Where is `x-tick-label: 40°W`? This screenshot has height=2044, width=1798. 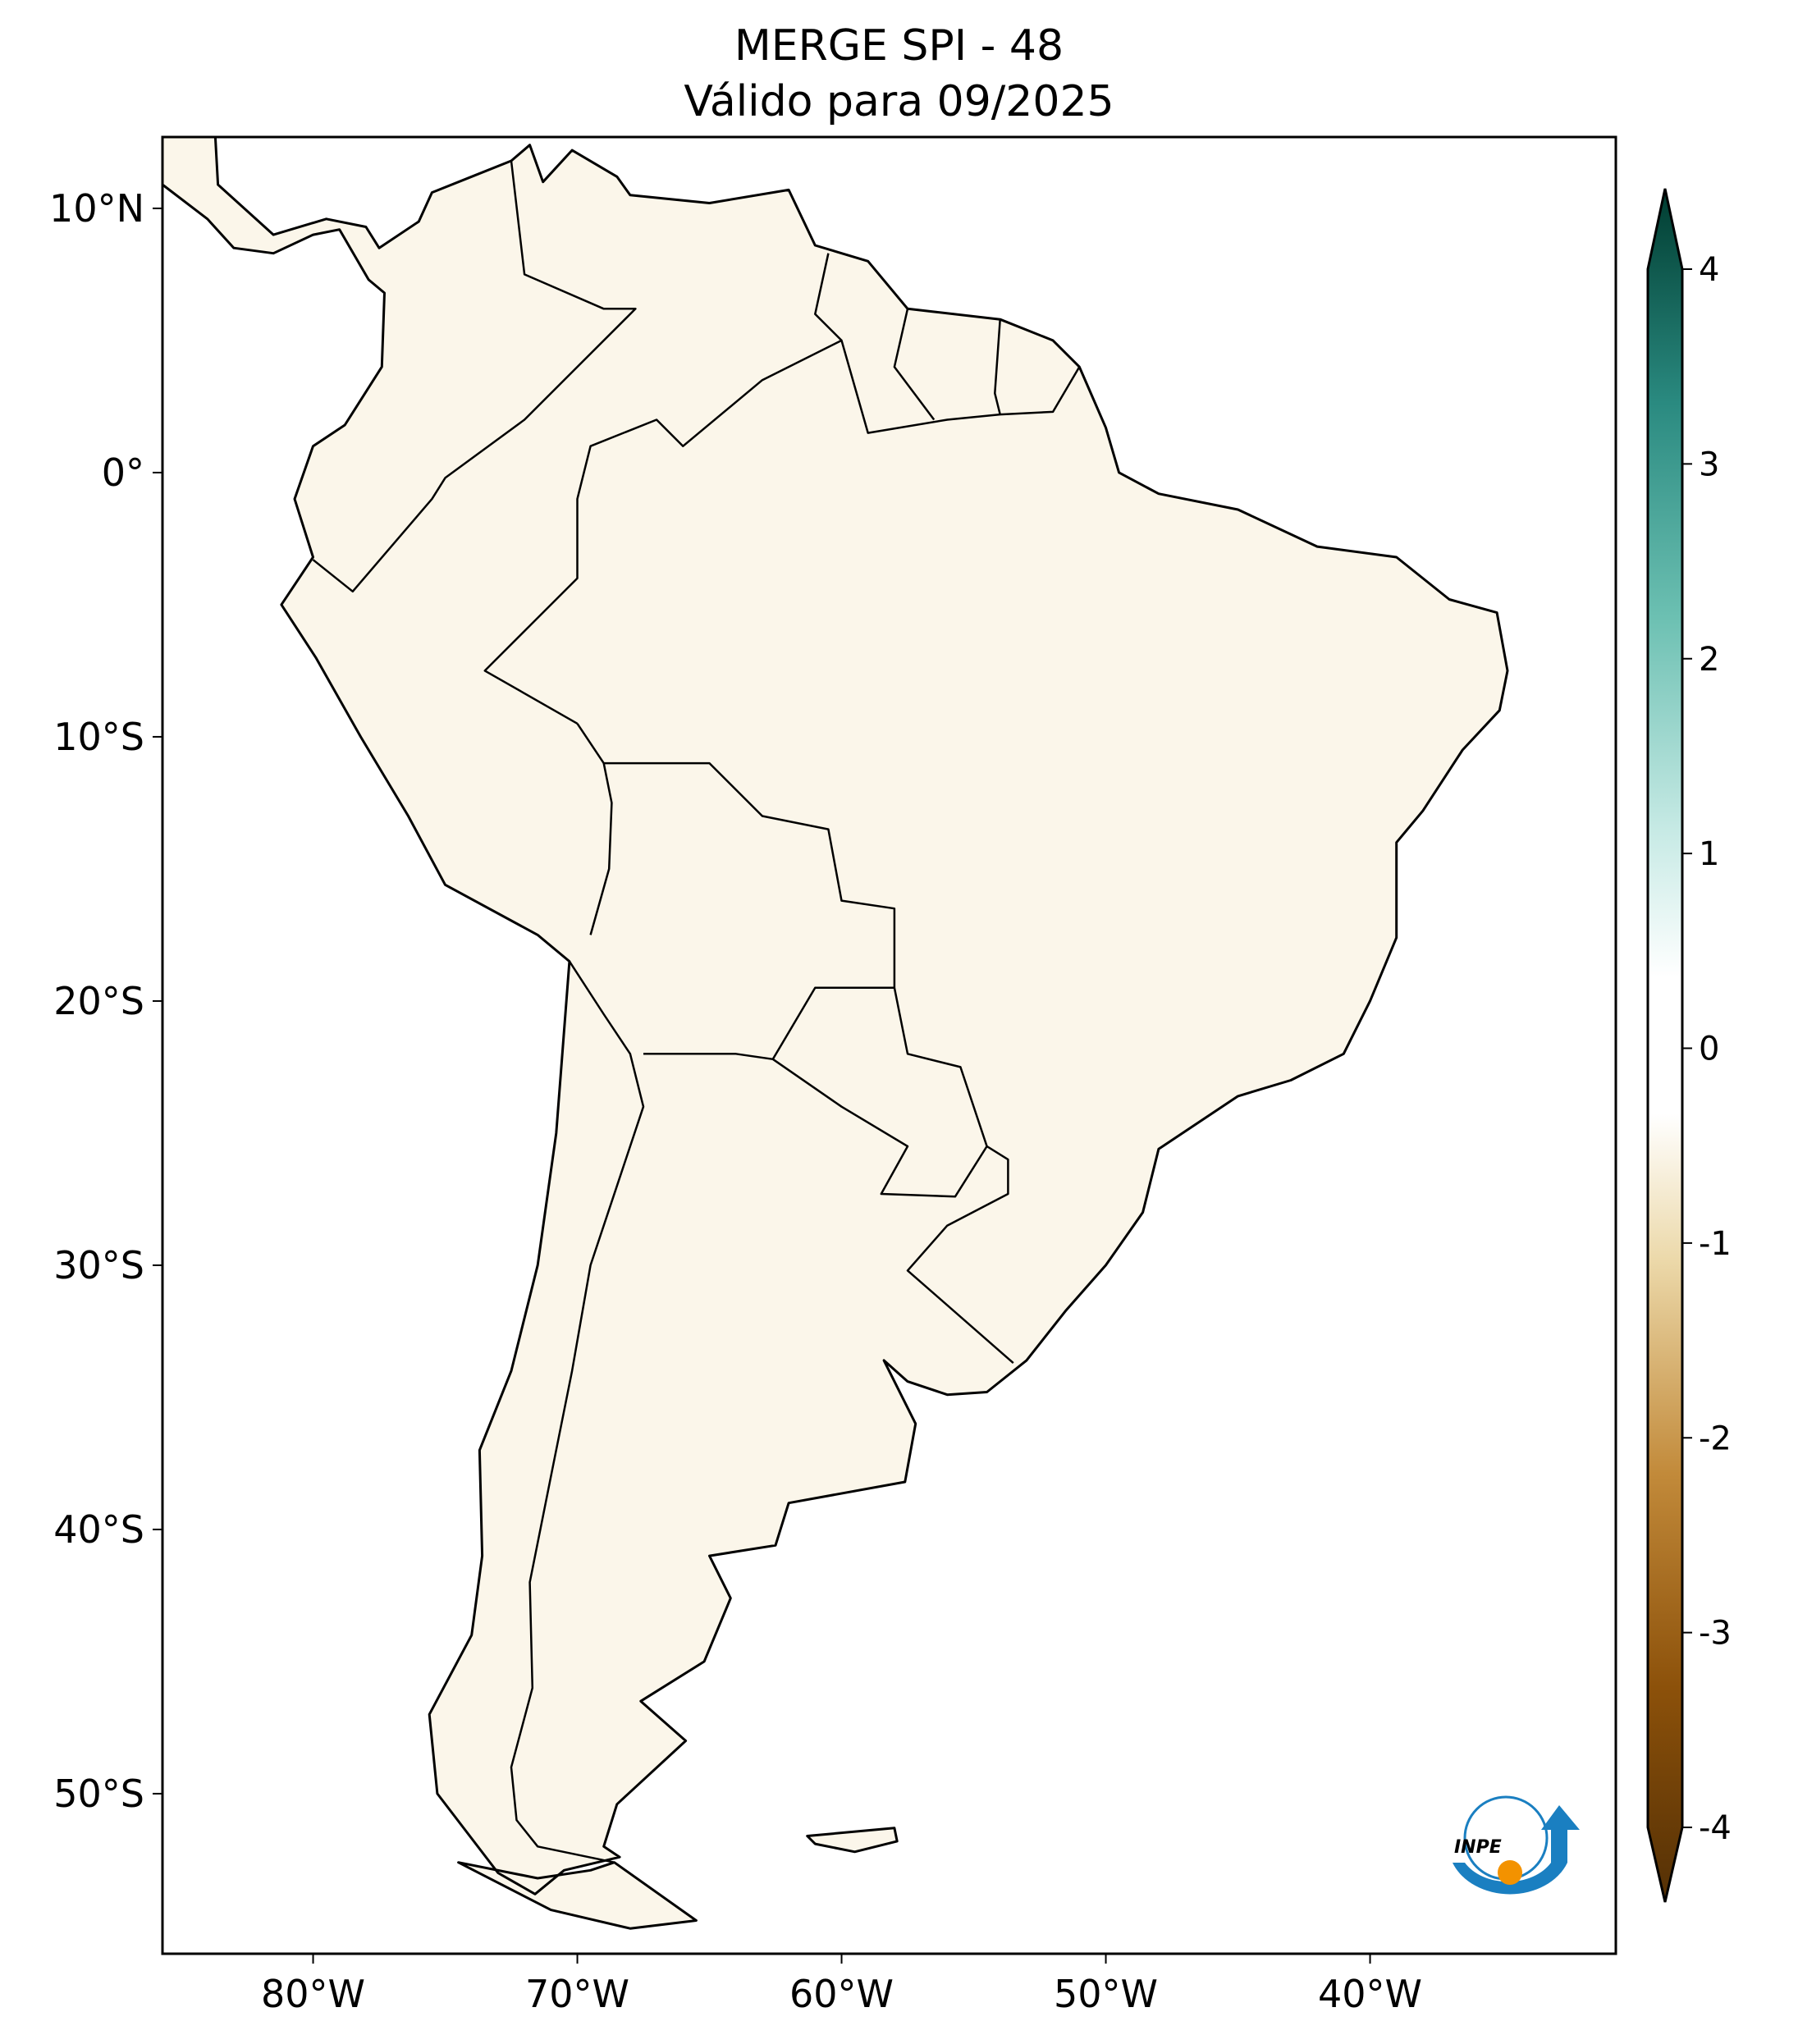
x-tick-label: 40°W is located at coordinates (1370, 1994).